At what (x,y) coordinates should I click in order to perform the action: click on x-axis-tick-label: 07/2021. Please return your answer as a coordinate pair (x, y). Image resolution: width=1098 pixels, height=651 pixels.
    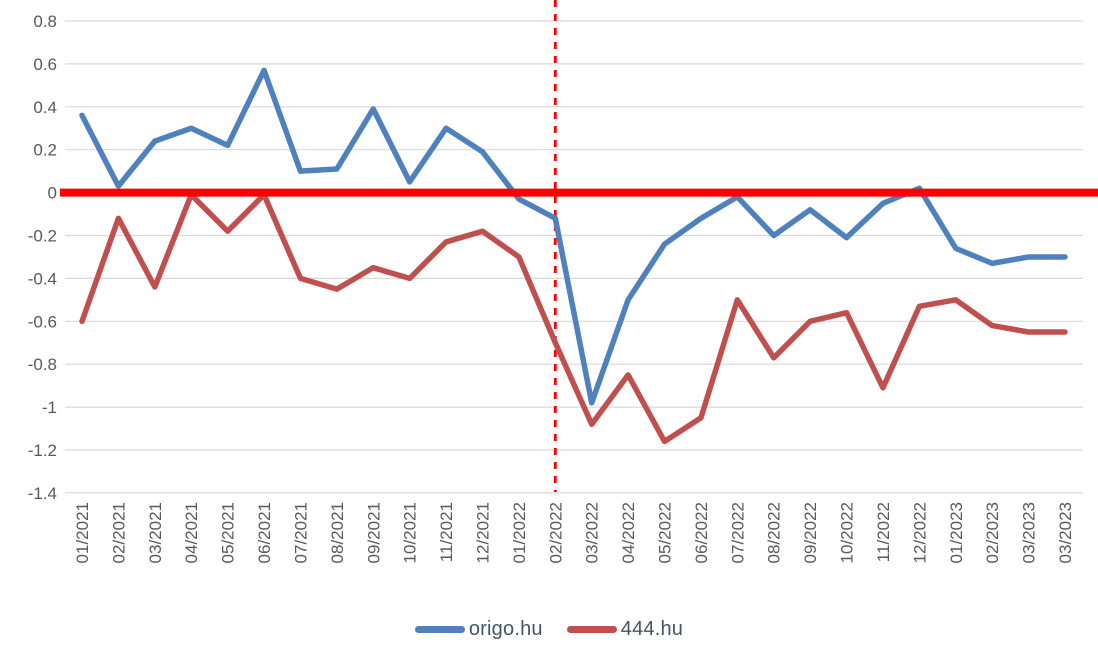
    Looking at the image, I should click on (300, 532).